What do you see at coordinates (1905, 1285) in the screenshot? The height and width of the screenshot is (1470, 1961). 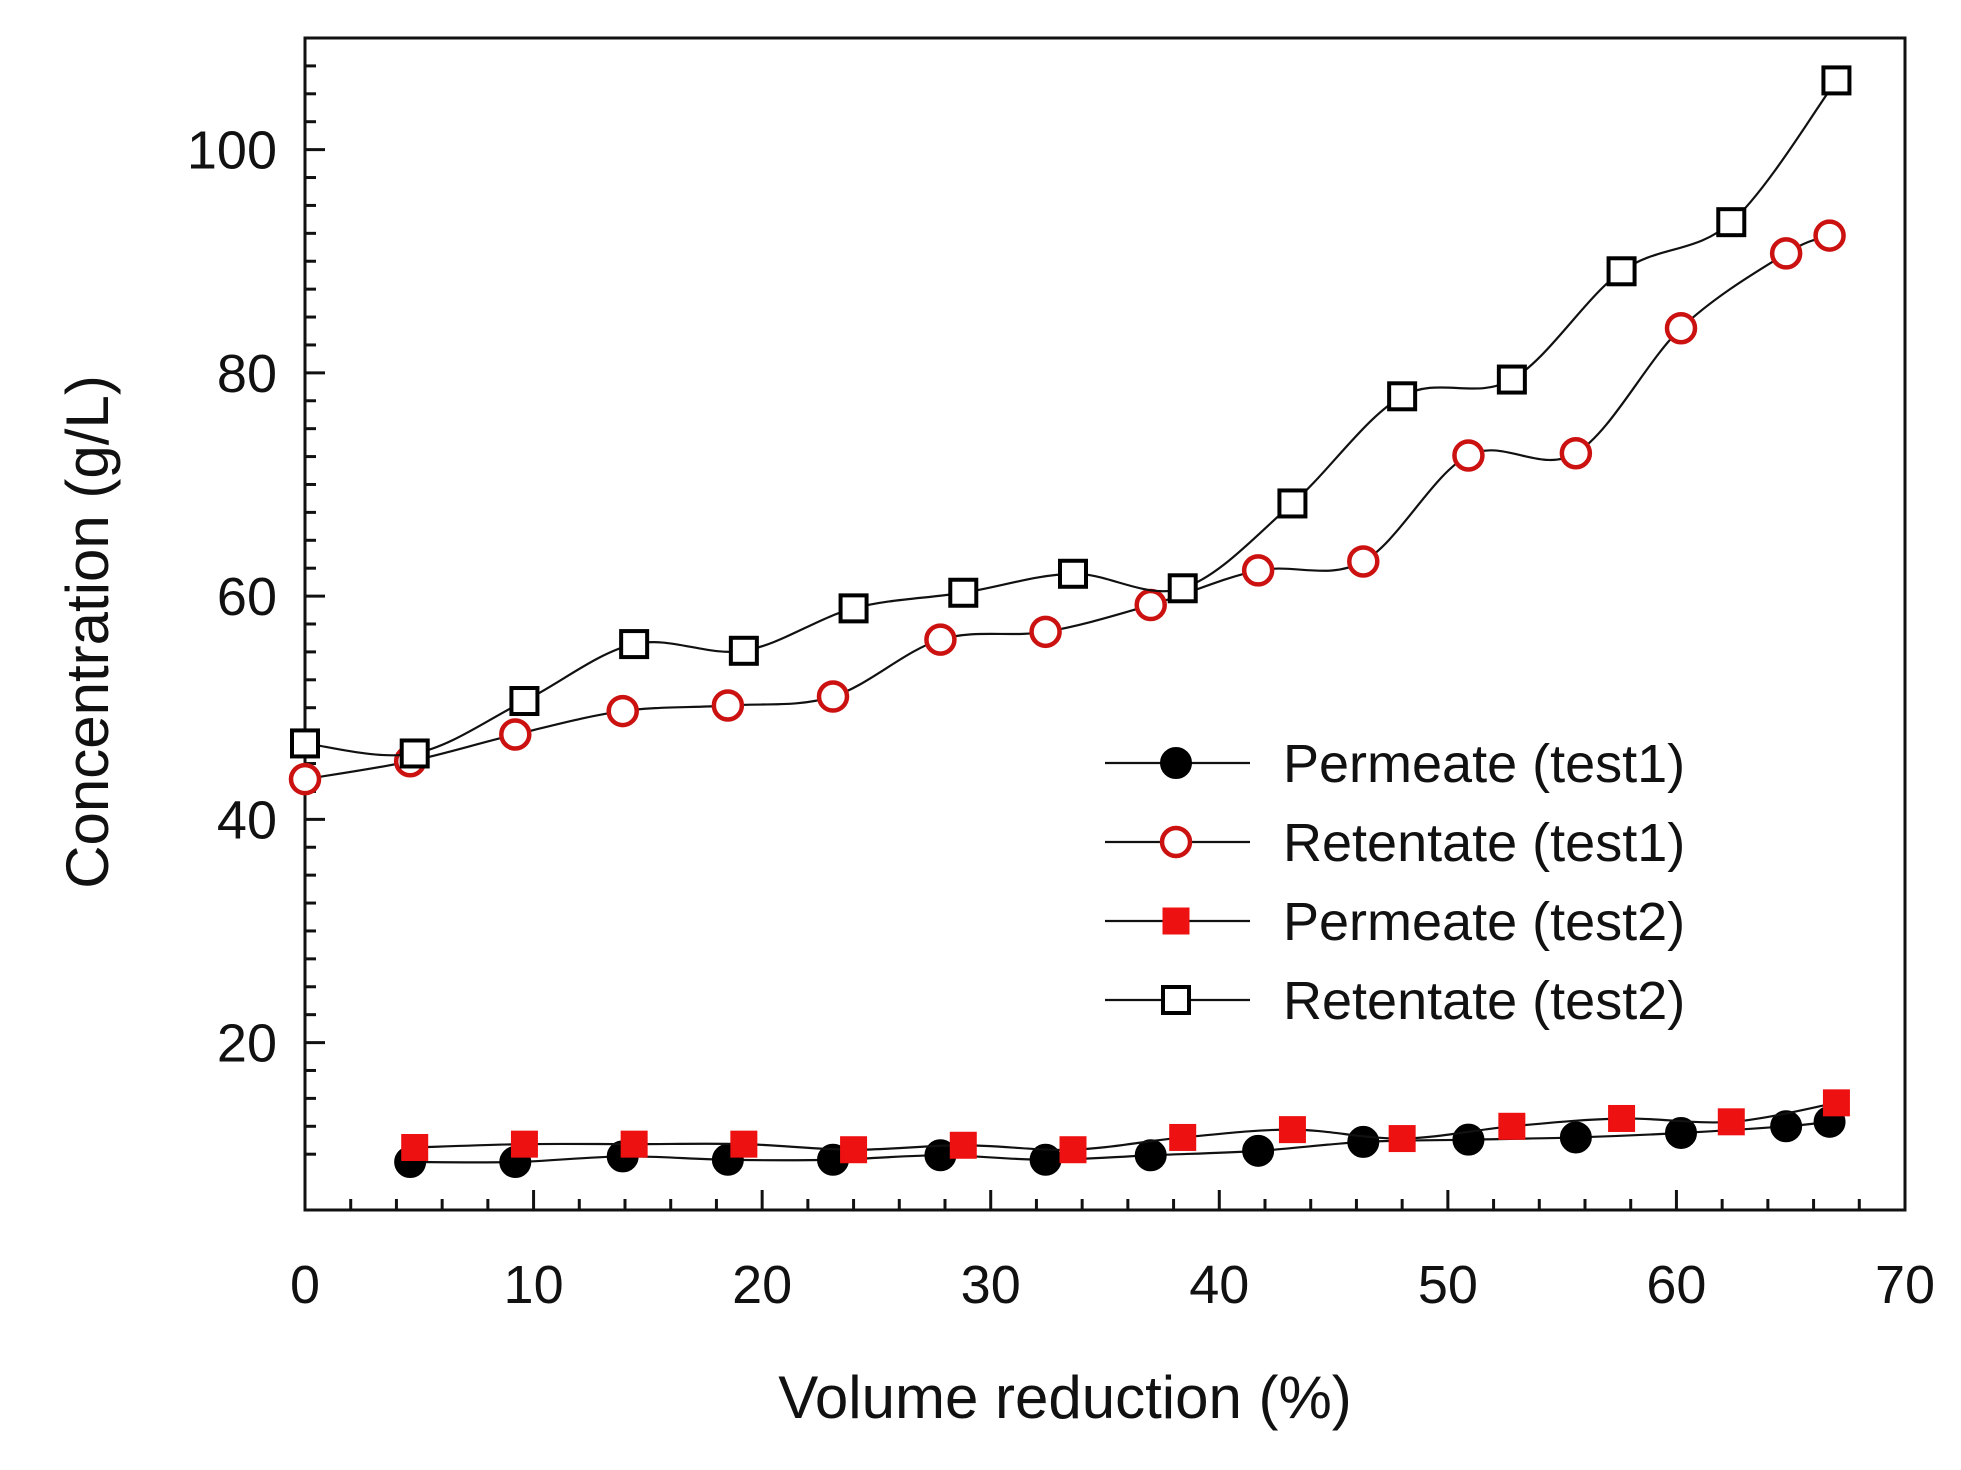 I see `x-tick-label: 70` at bounding box center [1905, 1285].